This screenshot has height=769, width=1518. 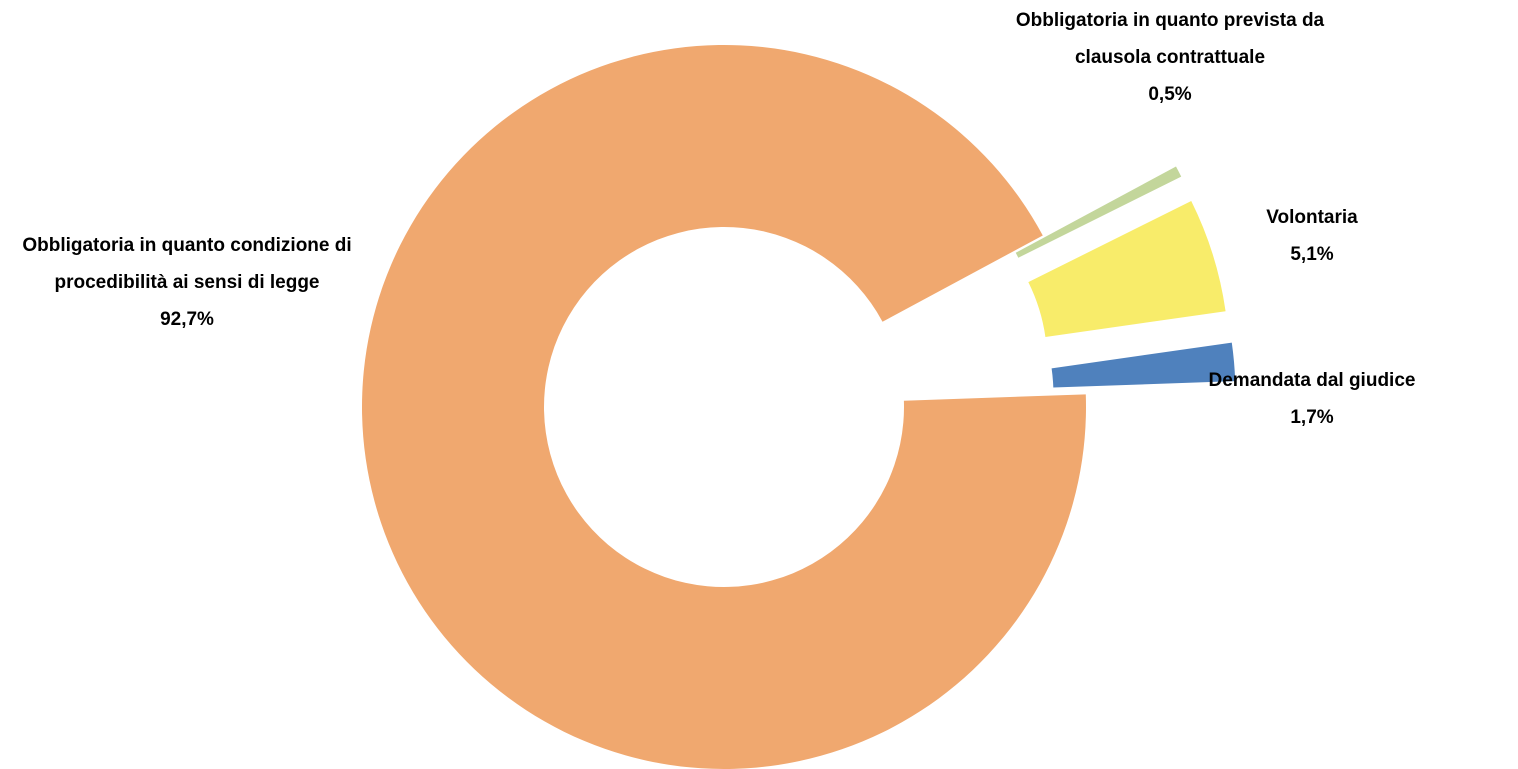 What do you see at coordinates (1312, 399) in the screenshot?
I see `slice-label: Demandata dal giudice 1,7%` at bounding box center [1312, 399].